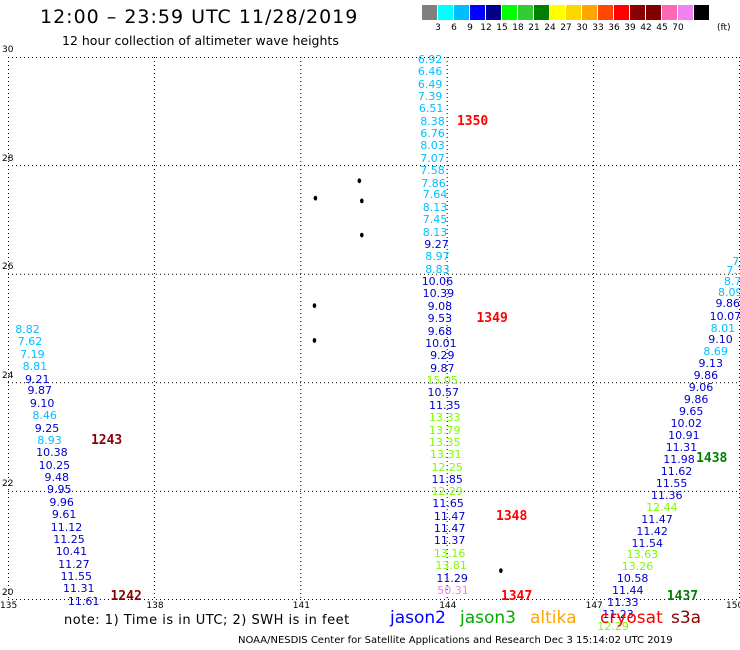  I want to click on pass-number-label: 1242, so click(126, 597).